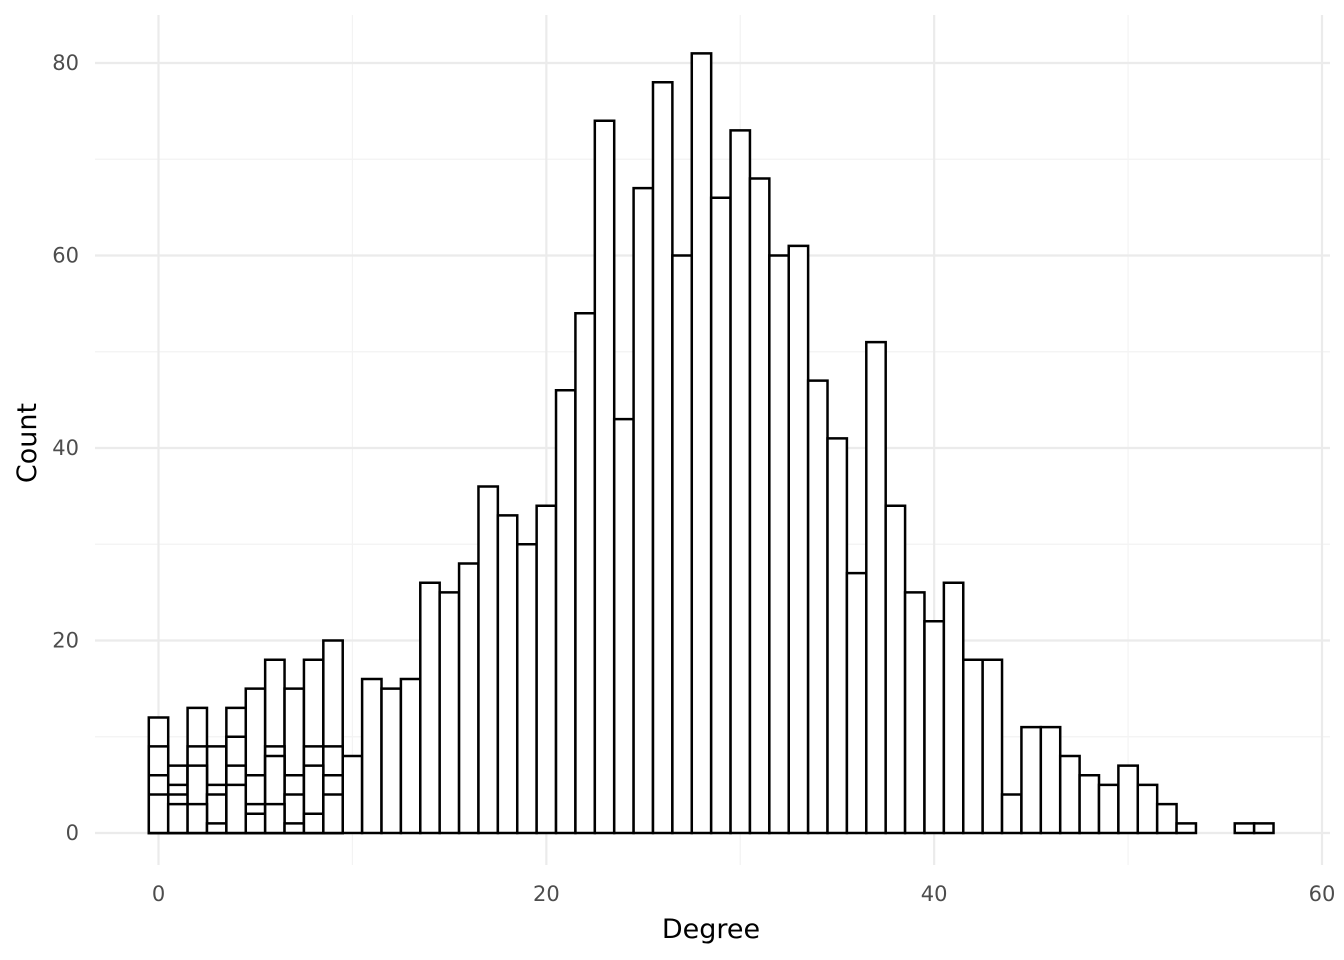 The height and width of the screenshot is (960, 1344). I want to click on y-axis-title: Count, so click(27, 443).